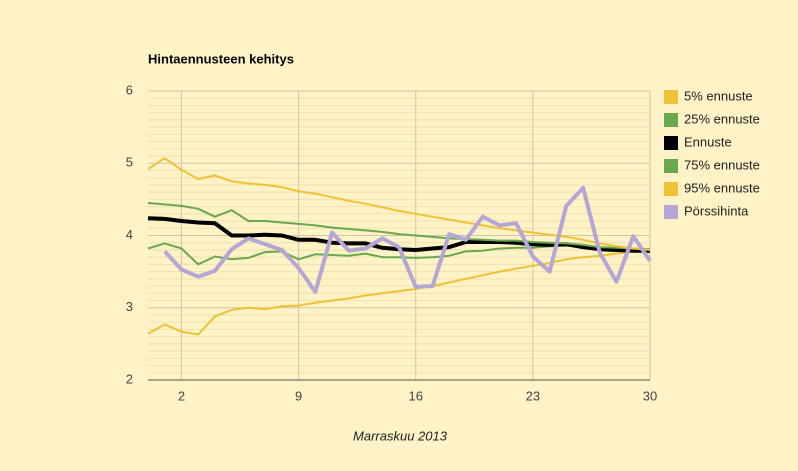 This screenshot has height=471, width=798. What do you see at coordinates (400, 435) in the screenshot?
I see `x-axis-label: Marraskuu 2013` at bounding box center [400, 435].